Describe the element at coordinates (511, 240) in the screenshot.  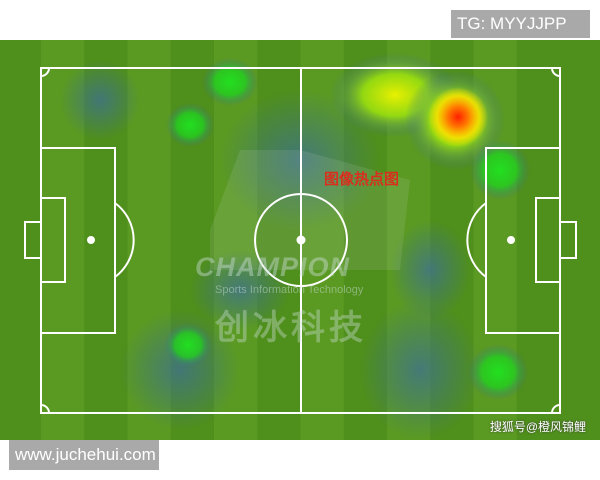
I see `right-penalty-spot` at that location.